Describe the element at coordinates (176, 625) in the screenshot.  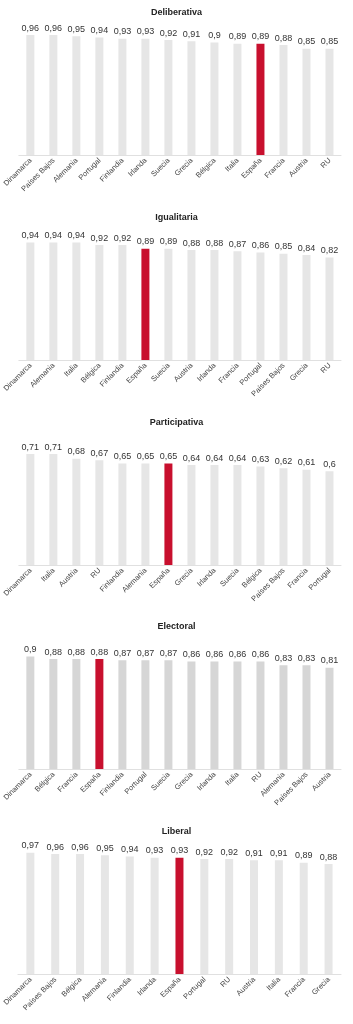
I see `chart-title: Electoral` at that location.